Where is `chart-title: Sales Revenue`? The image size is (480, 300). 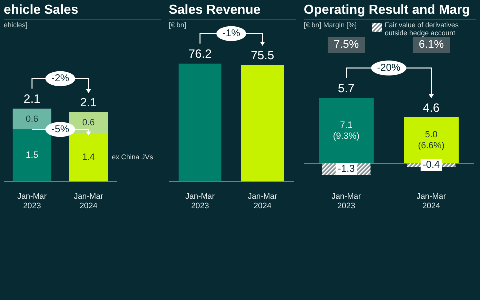
chart-title: Sales Revenue is located at coordinates (215, 10).